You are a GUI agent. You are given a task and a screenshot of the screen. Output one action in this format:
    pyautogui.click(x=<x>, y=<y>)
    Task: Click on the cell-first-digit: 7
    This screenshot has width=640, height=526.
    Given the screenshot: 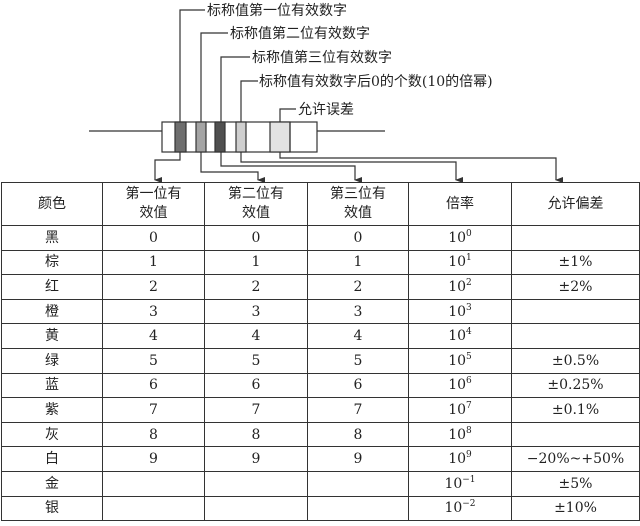 What is the action you would take?
    pyautogui.click(x=153, y=410)
    